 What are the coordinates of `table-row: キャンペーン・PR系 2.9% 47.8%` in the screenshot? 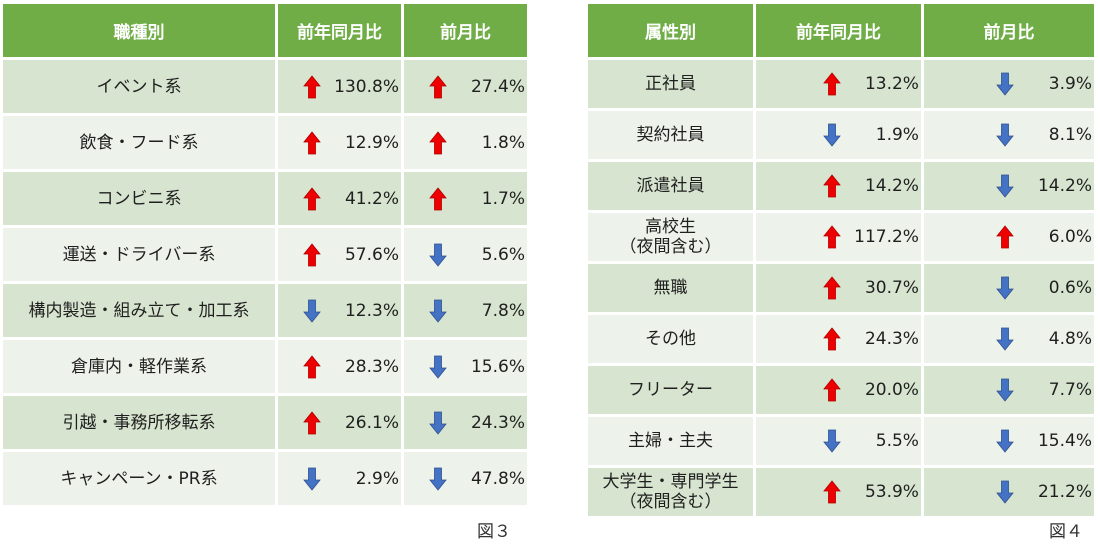 It's located at (265, 478).